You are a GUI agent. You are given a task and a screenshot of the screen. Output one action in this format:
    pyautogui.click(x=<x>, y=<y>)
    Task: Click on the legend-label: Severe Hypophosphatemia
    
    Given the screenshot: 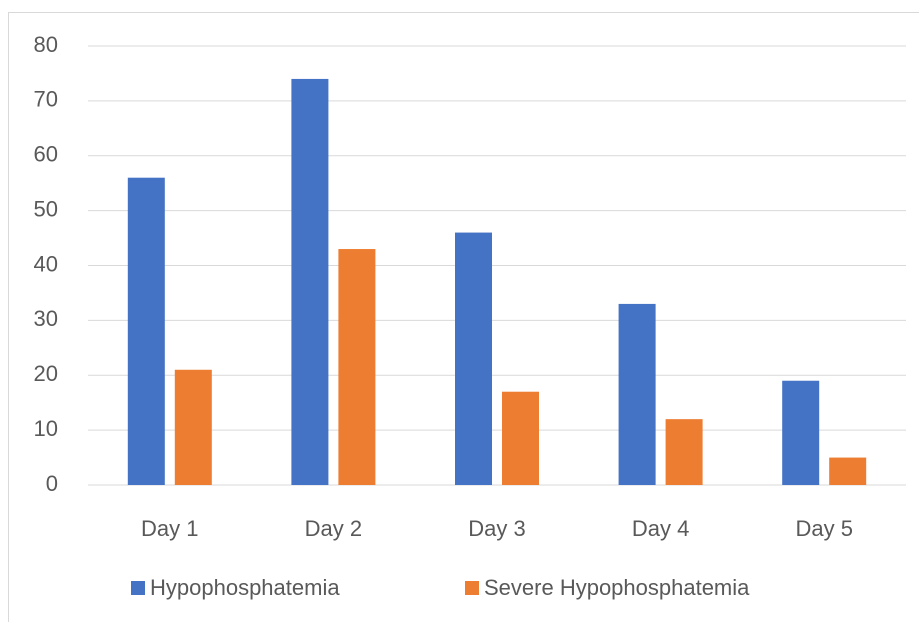 What is the action you would take?
    pyautogui.click(x=617, y=587)
    